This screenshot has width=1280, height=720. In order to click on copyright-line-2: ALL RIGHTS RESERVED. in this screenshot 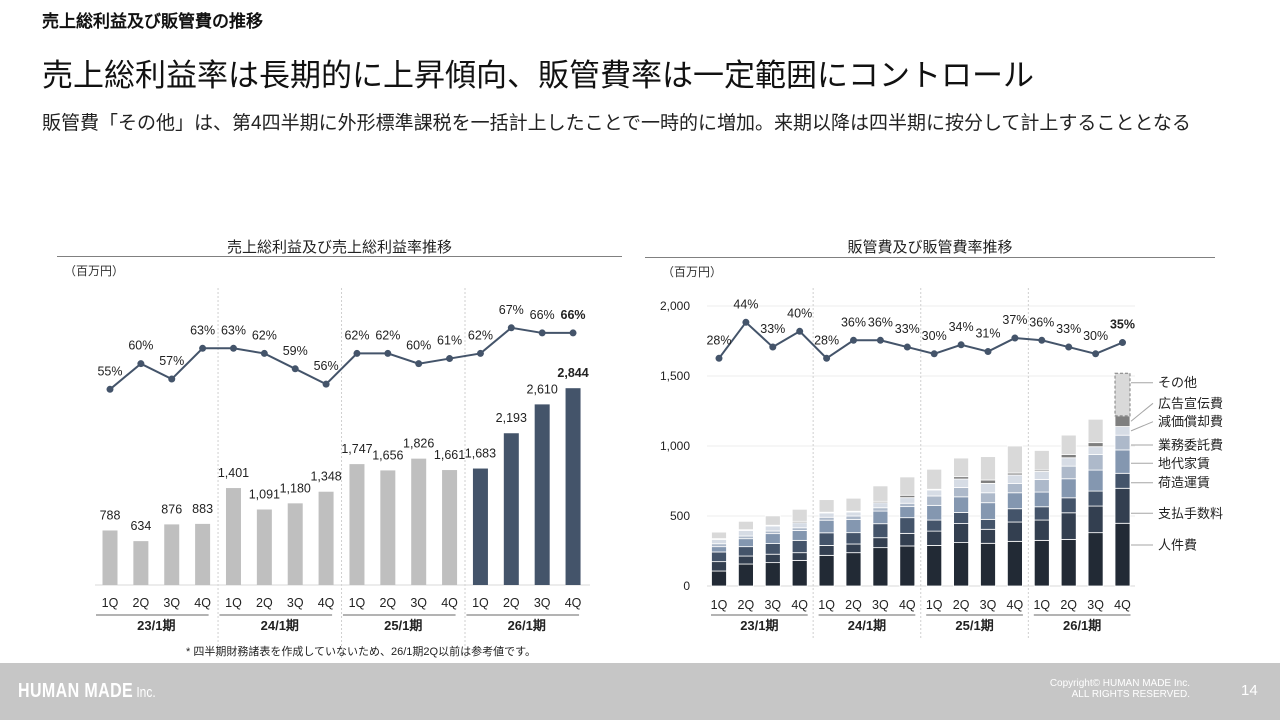, I will do `click(1130, 694)`.